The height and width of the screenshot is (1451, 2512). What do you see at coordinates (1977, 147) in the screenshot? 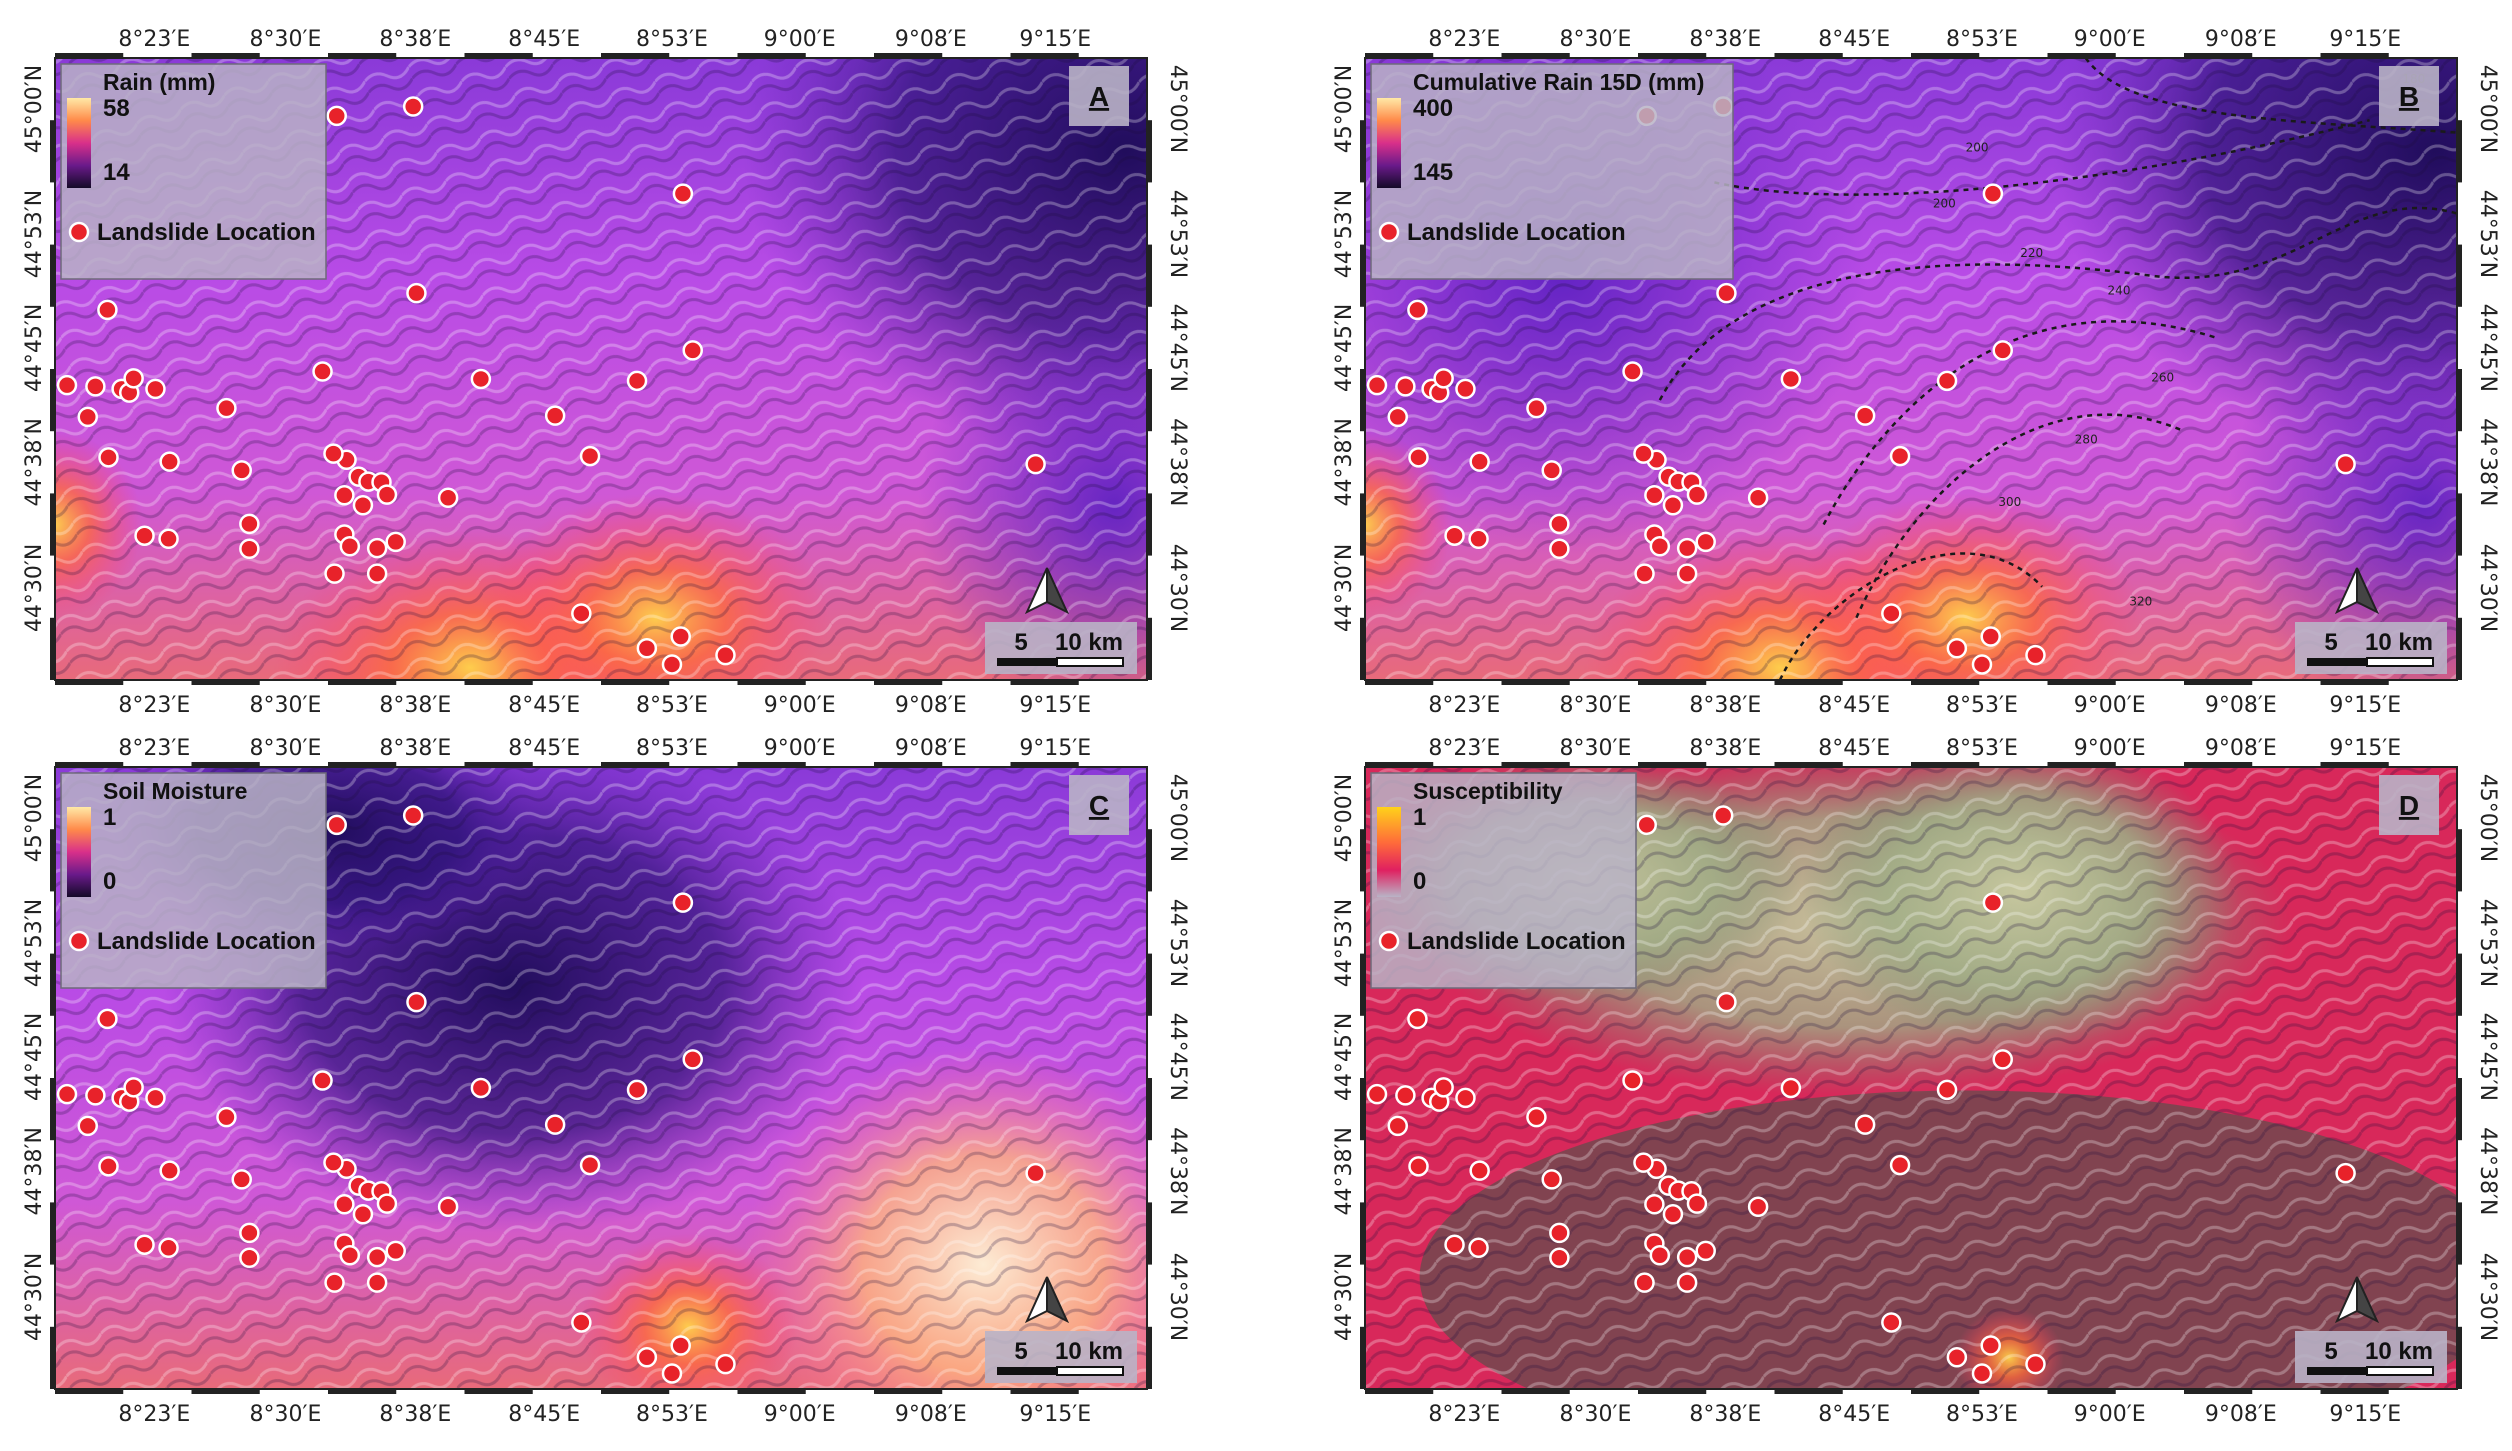
I see `contour-label: 200` at bounding box center [1977, 147].